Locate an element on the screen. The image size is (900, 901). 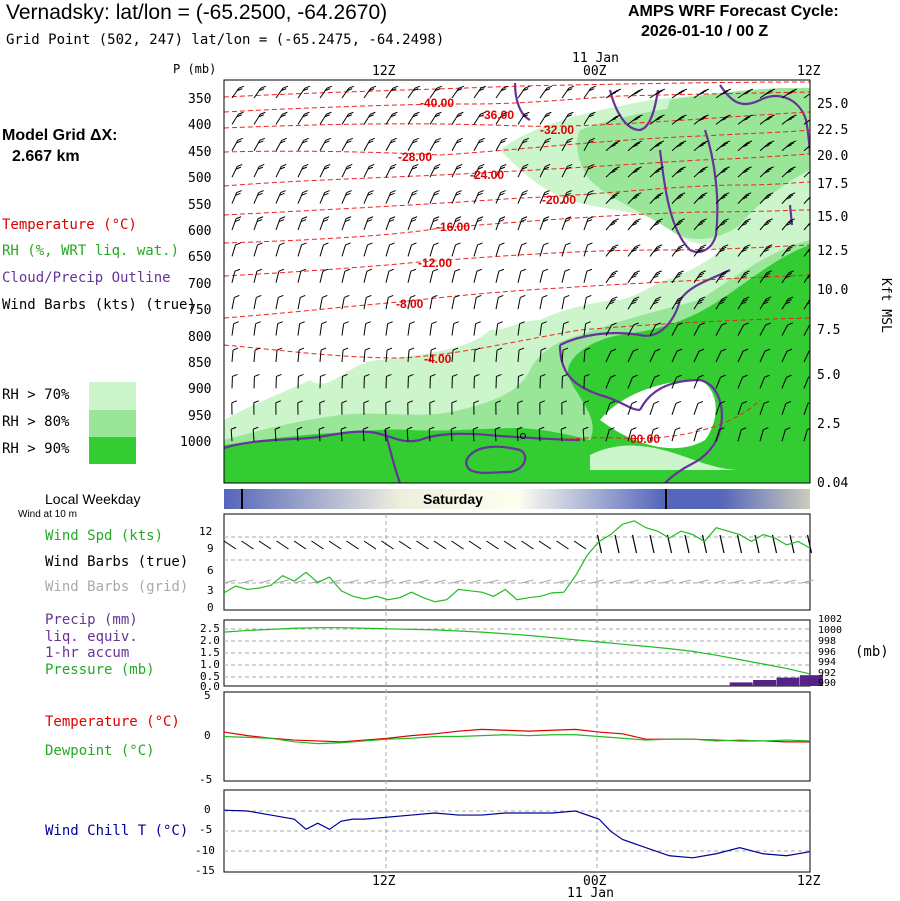
wind-barbs-true-label: Wind Barbs (true) is located at coordinates (116, 562).